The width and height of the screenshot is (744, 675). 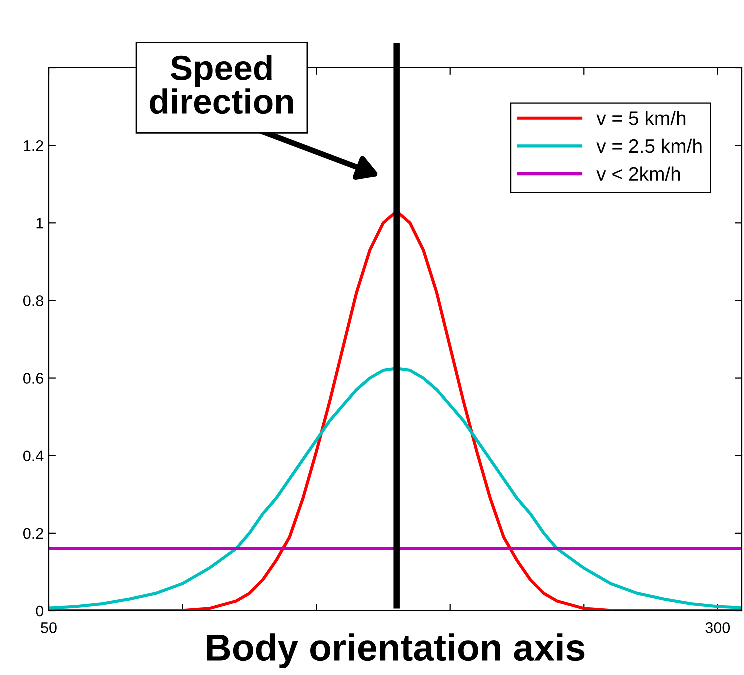 I want to click on x-axis-title: Body orientation axis, so click(x=396, y=651).